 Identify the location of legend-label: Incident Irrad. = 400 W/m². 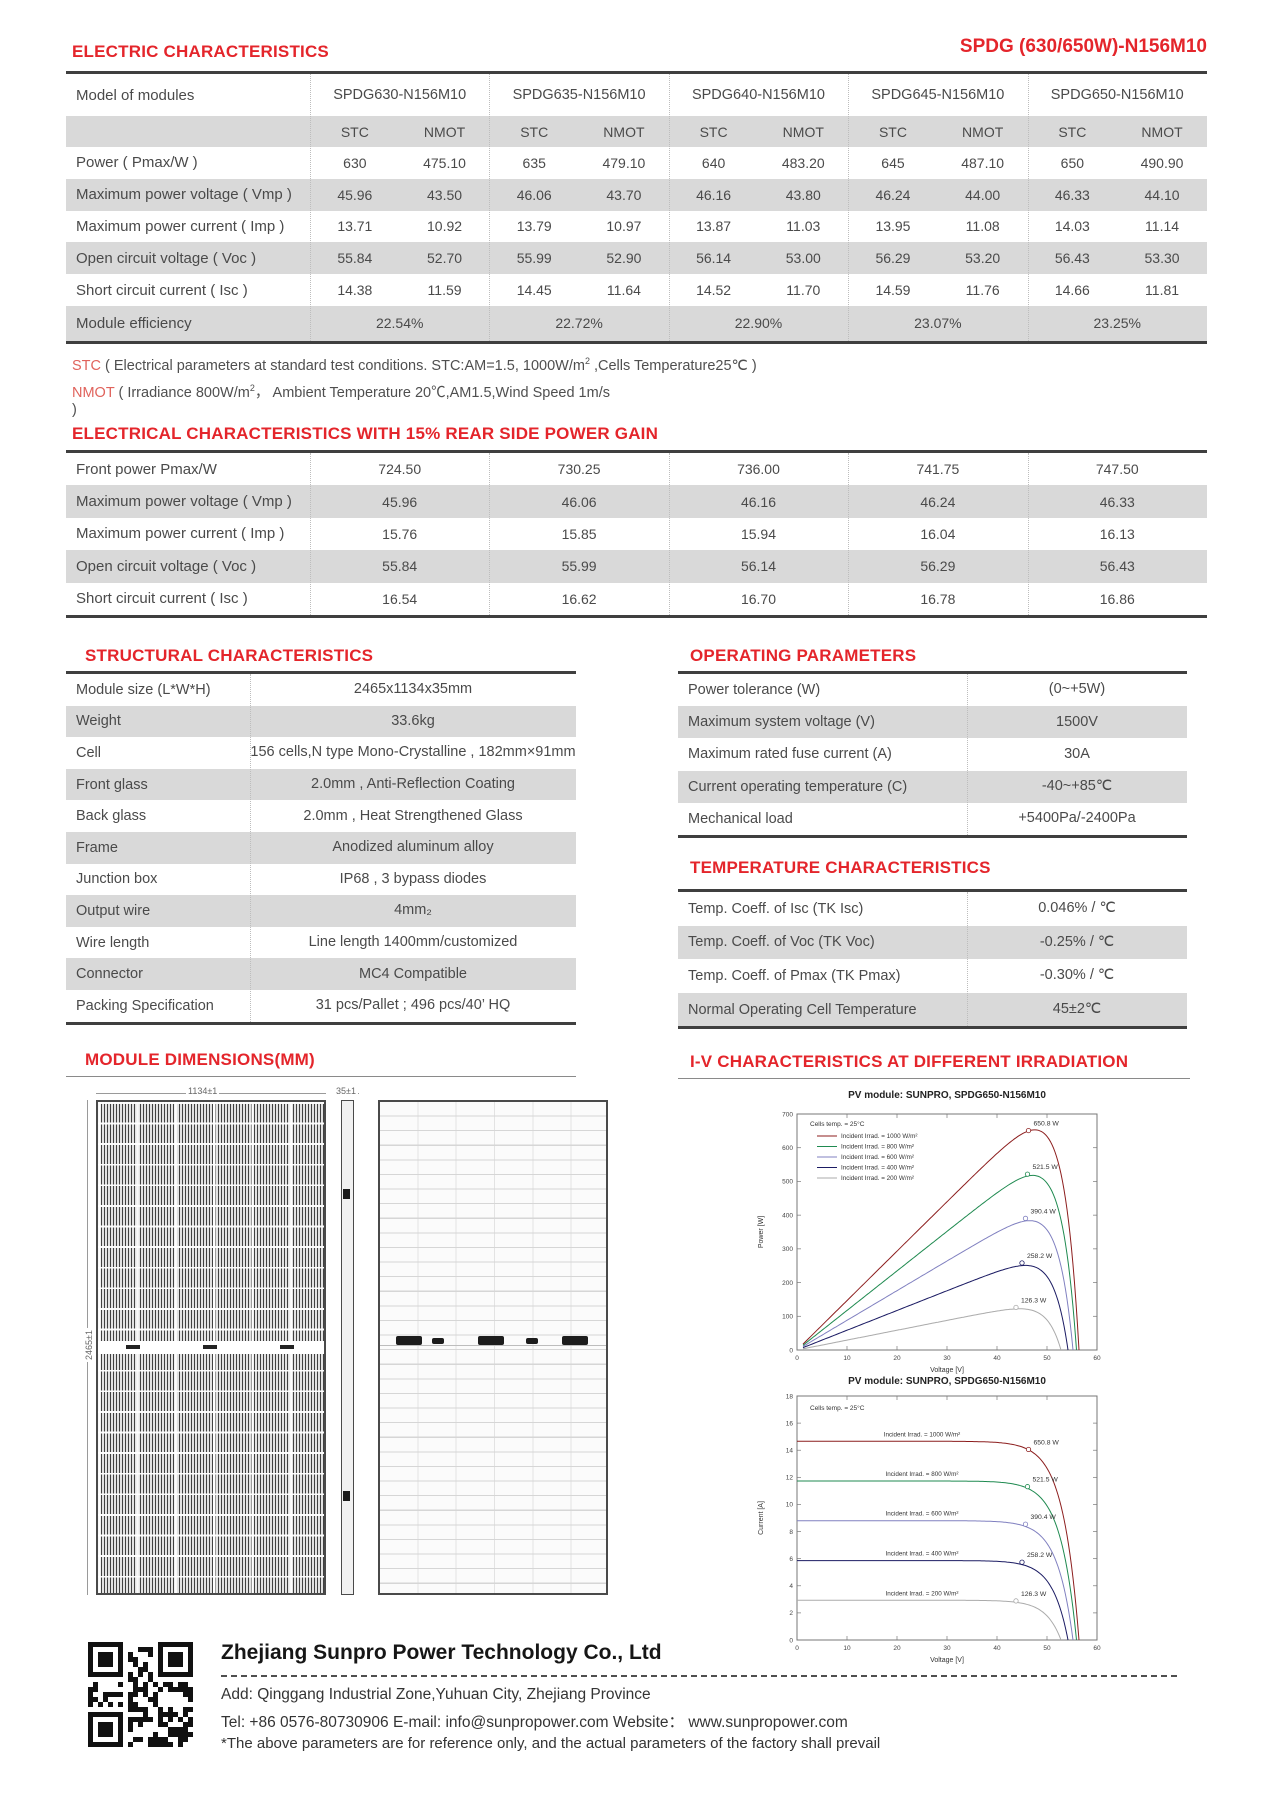
(877, 1168).